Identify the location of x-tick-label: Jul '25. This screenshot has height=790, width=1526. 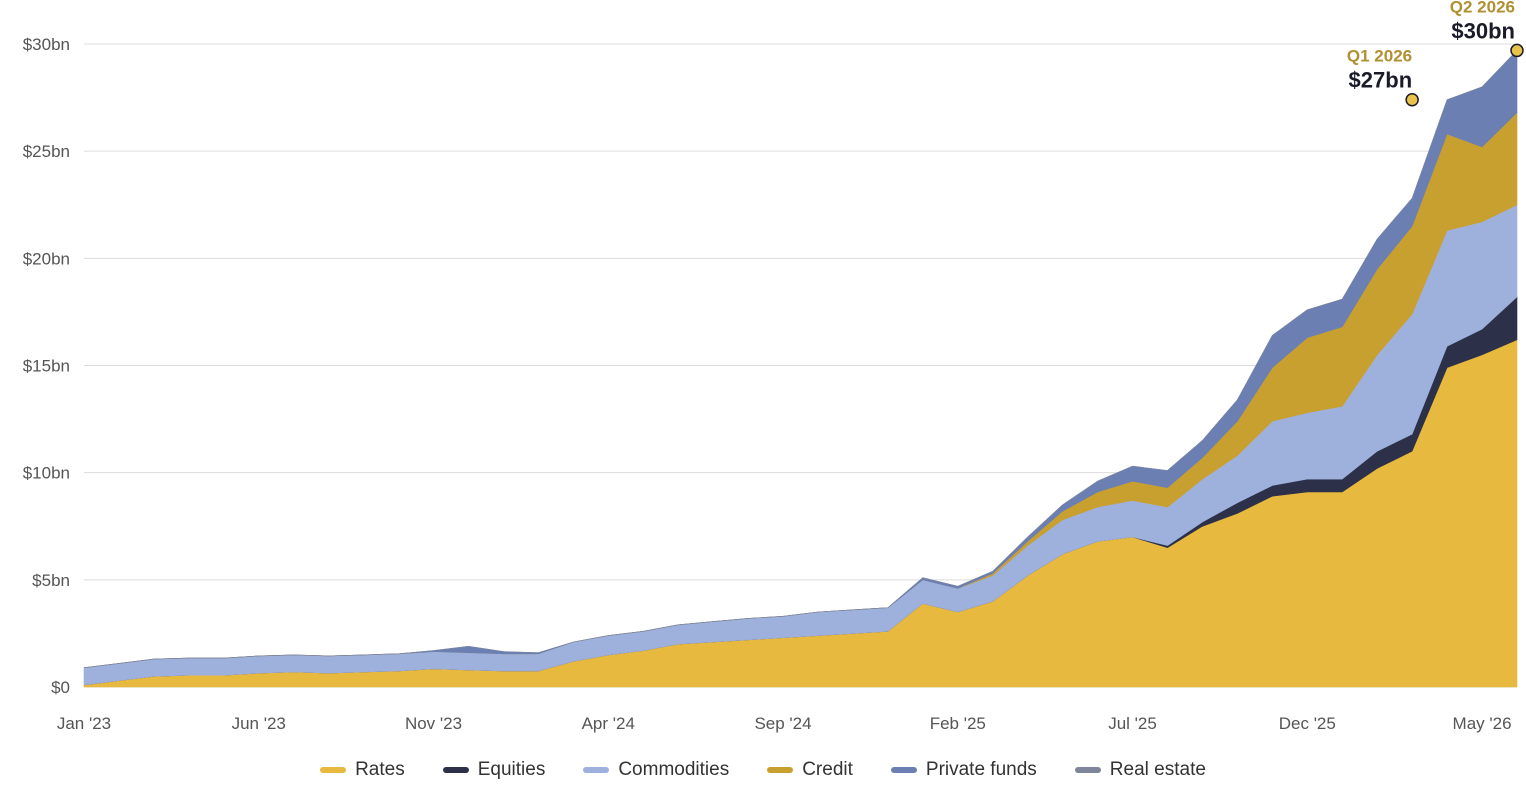
(1132, 723).